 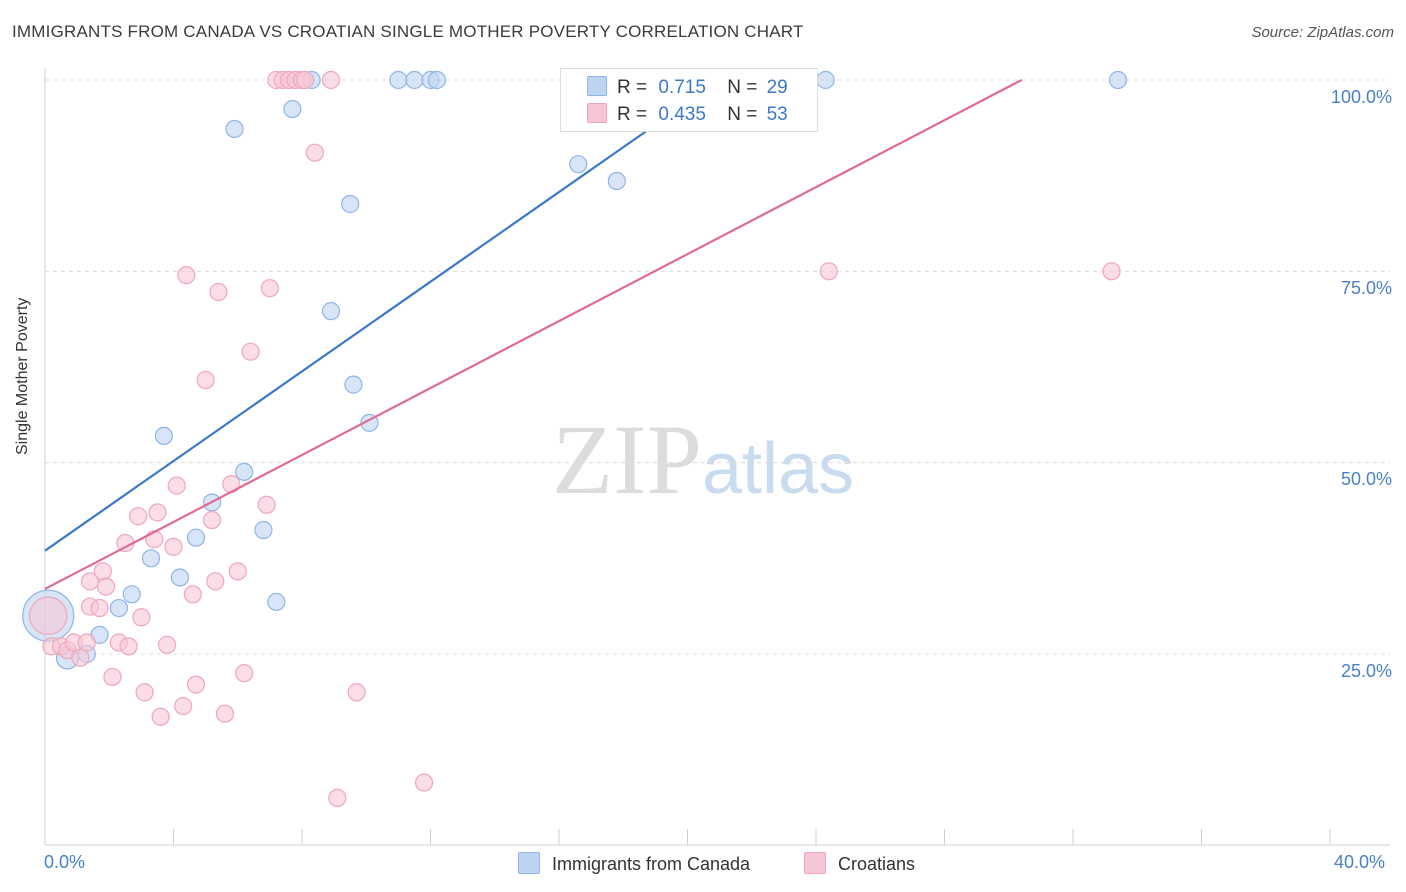 What do you see at coordinates (529, 863) in the screenshot?
I see `bottom-legend-swatch-canada` at bounding box center [529, 863].